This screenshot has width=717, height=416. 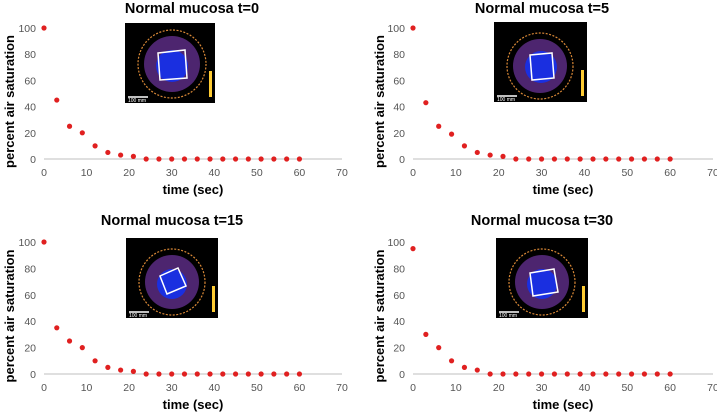 What do you see at coordinates (30, 81) in the screenshot?
I see `y-tick-label: 60` at bounding box center [30, 81].